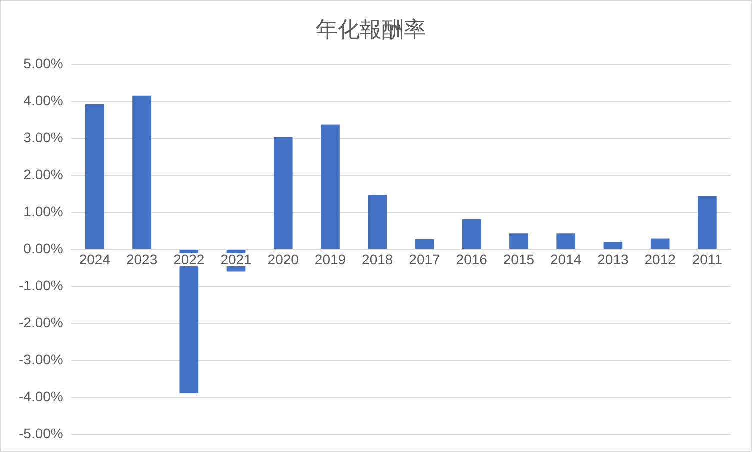  What do you see at coordinates (41, 359) in the screenshot?
I see `y-tick-label: -3.00%` at bounding box center [41, 359].